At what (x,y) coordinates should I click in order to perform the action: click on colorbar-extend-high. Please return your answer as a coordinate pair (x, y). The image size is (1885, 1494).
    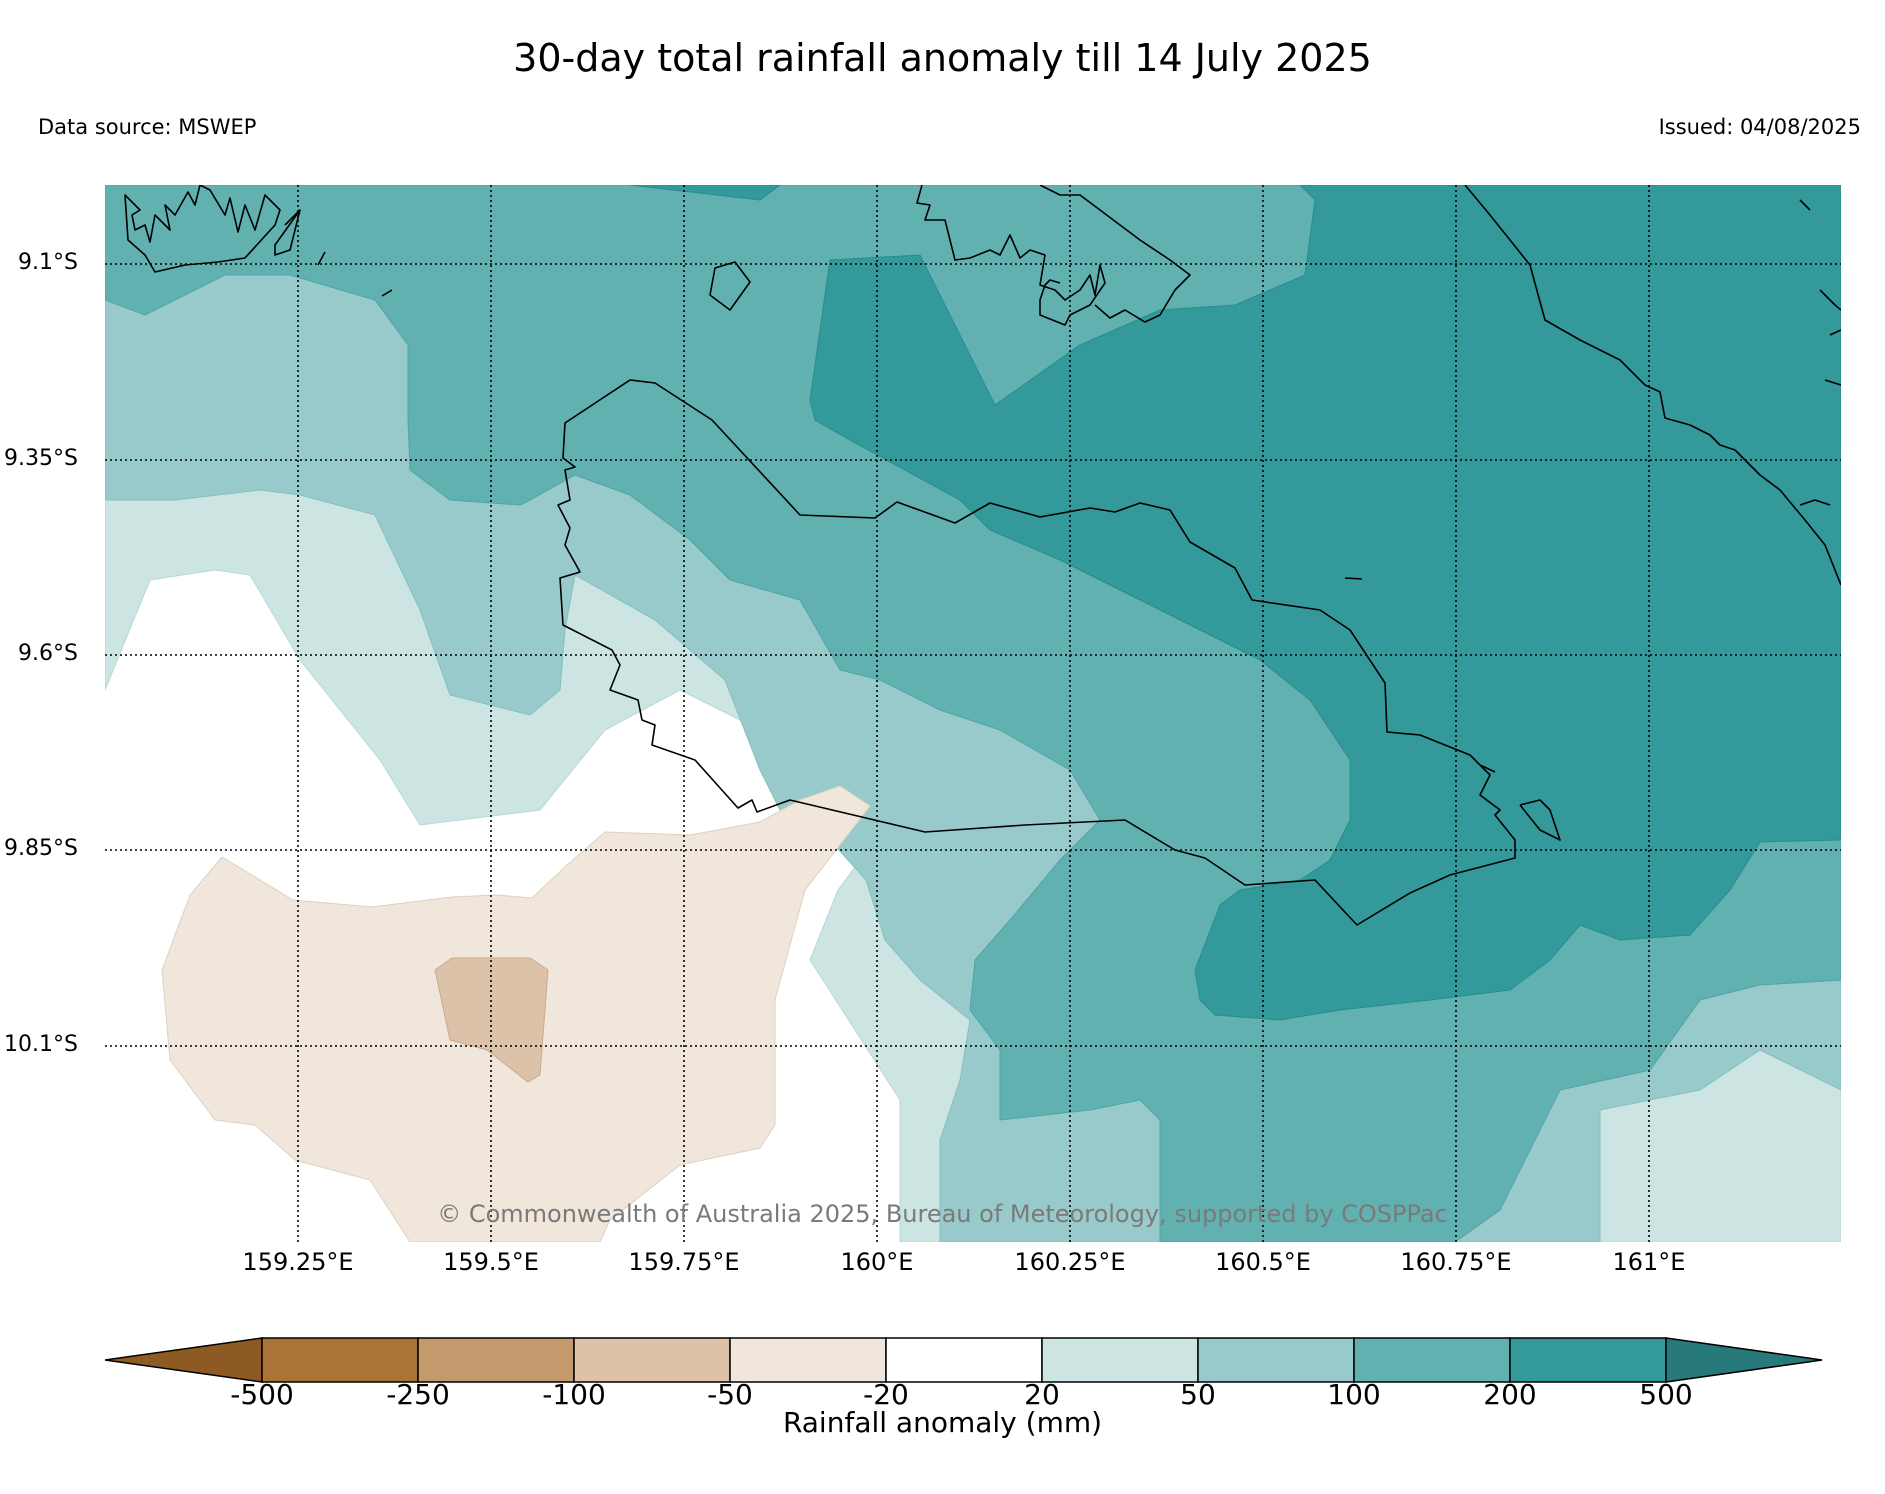
    Looking at the image, I should click on (1744, 1360).